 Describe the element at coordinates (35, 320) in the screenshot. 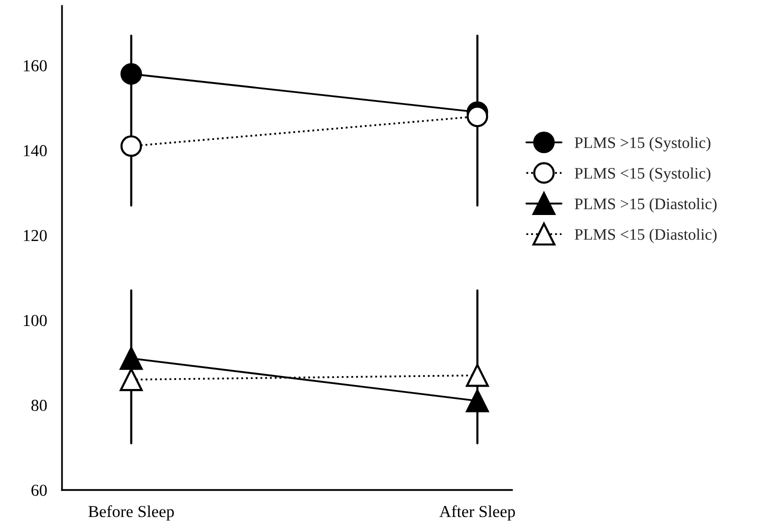

I see `y-tick-label: 100` at that location.